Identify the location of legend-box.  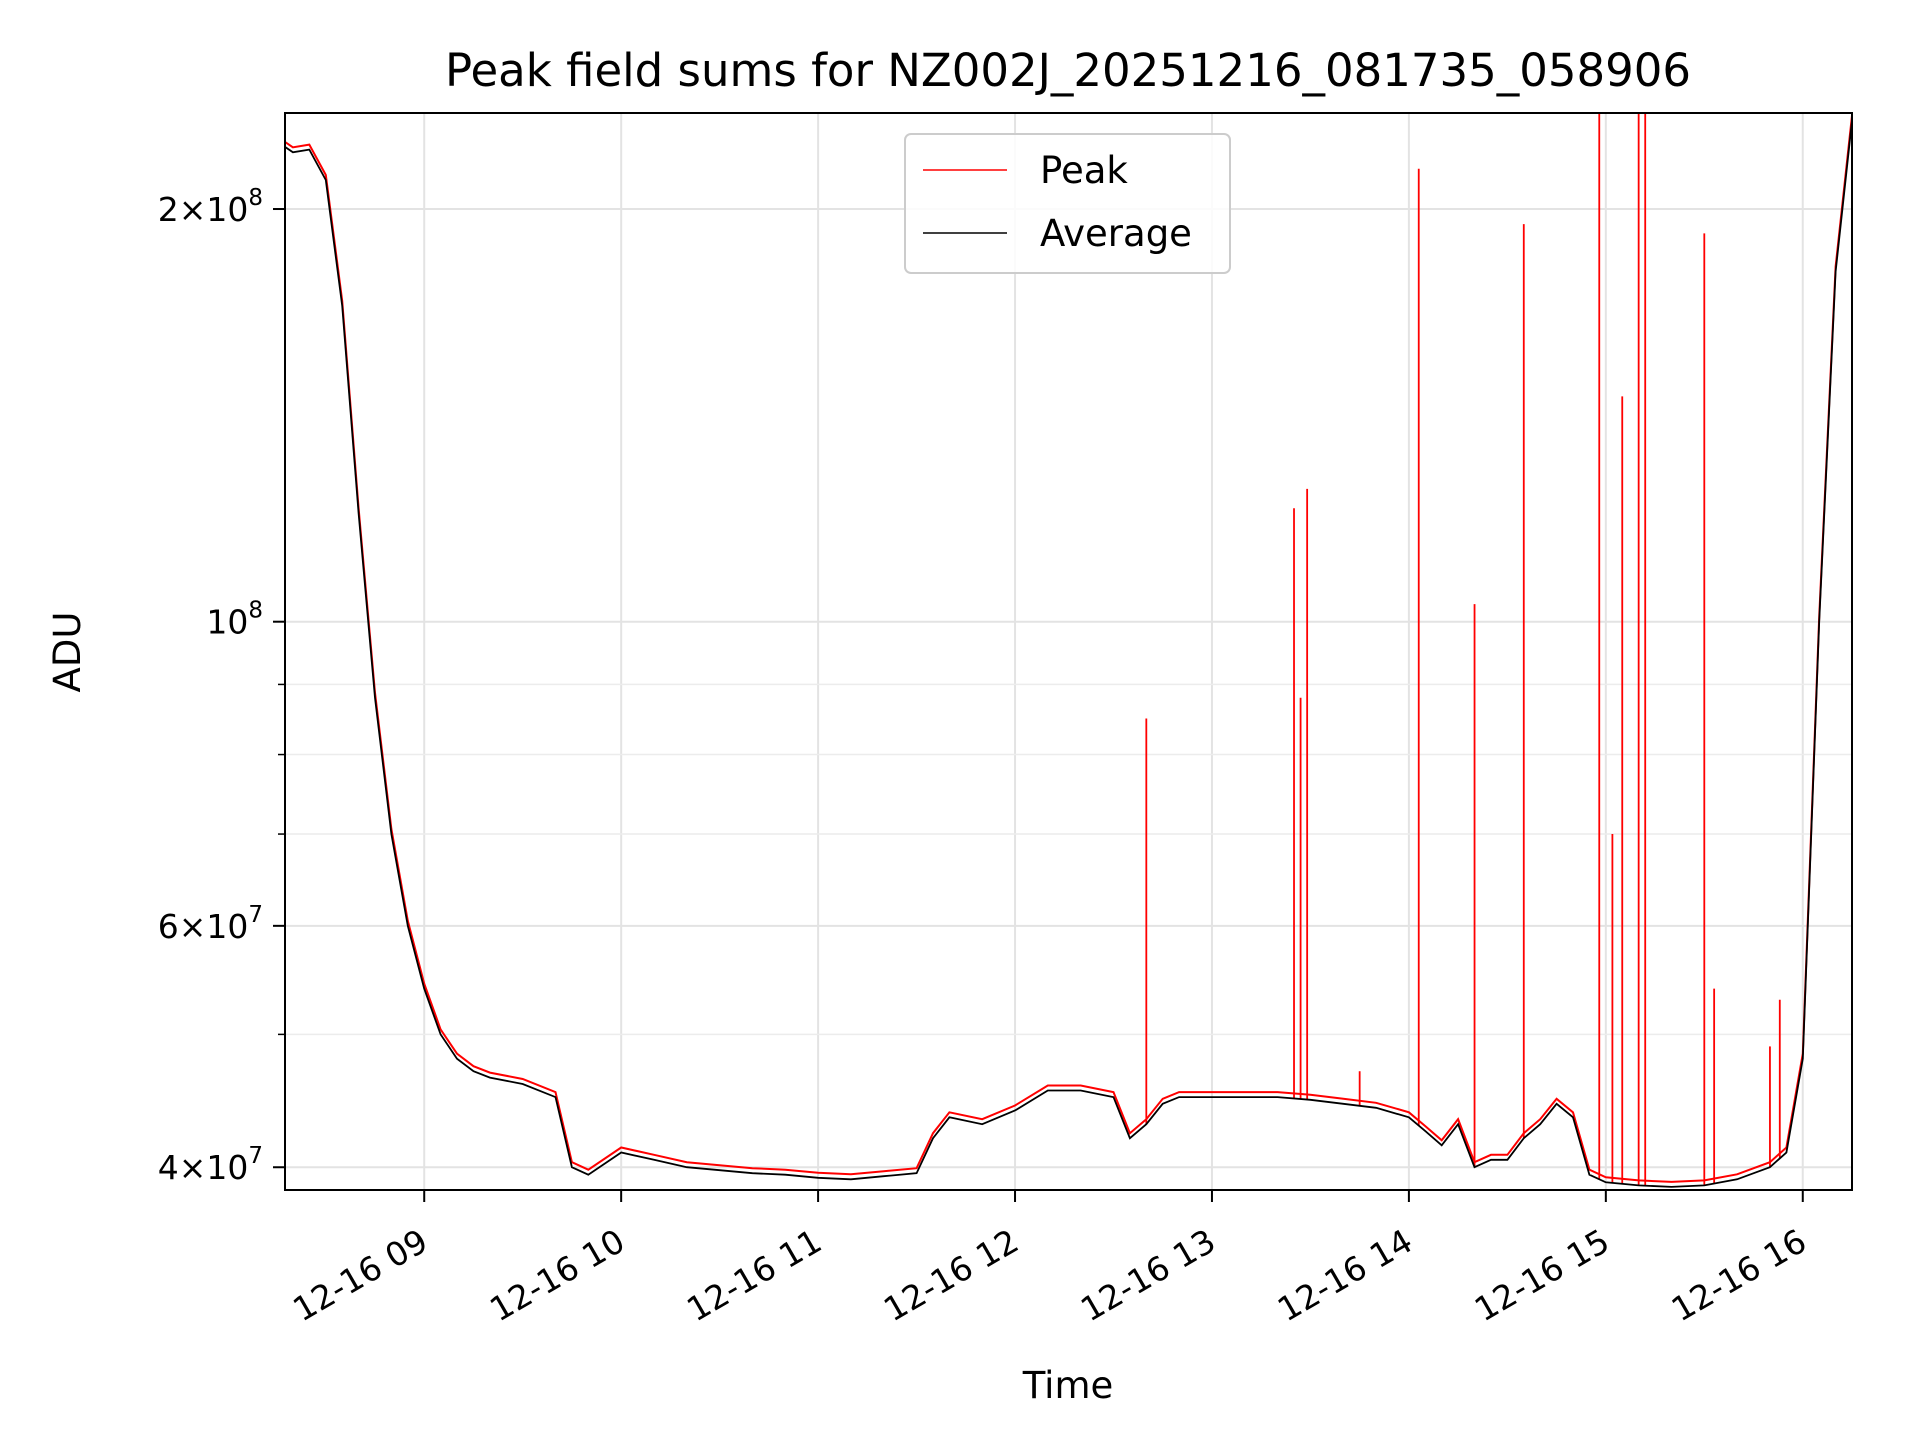
(1067, 203).